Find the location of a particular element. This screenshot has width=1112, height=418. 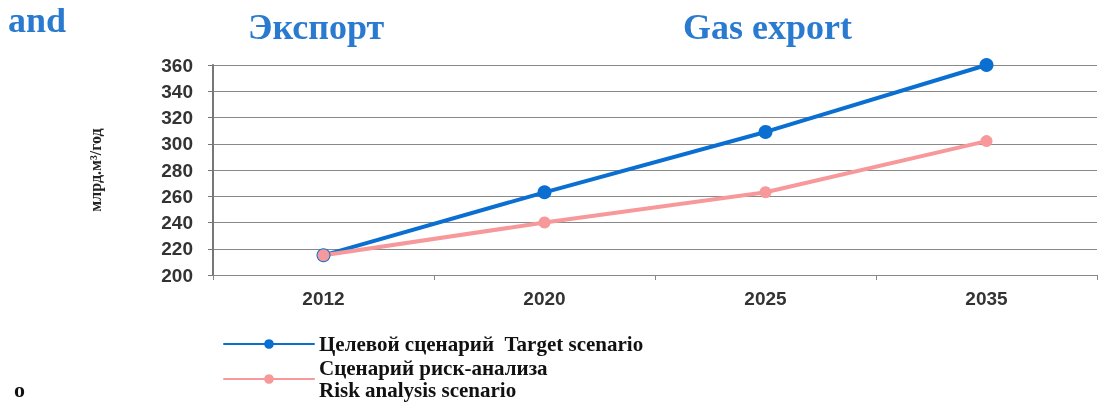

y-tick-label: 360 is located at coordinates (177, 65).